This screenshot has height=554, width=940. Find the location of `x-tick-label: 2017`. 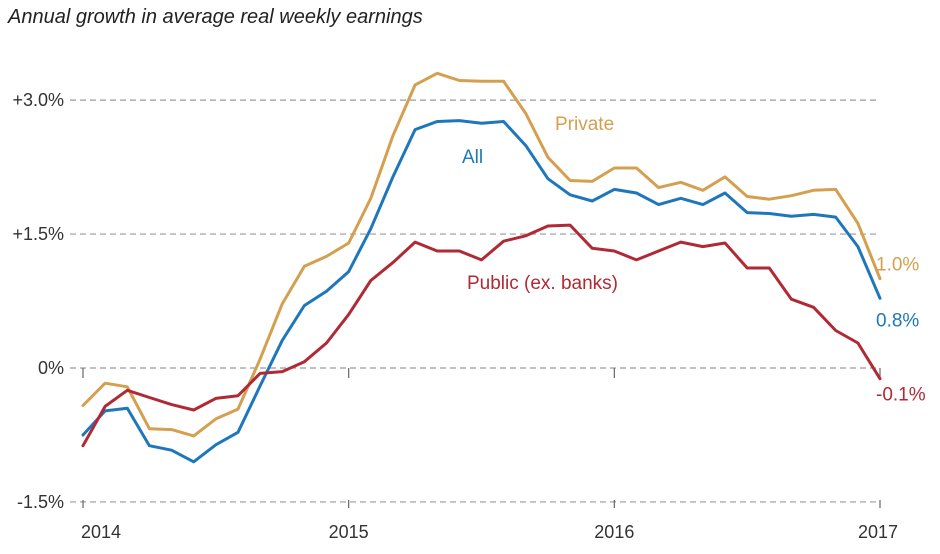

x-tick-label: 2017 is located at coordinates (878, 532).